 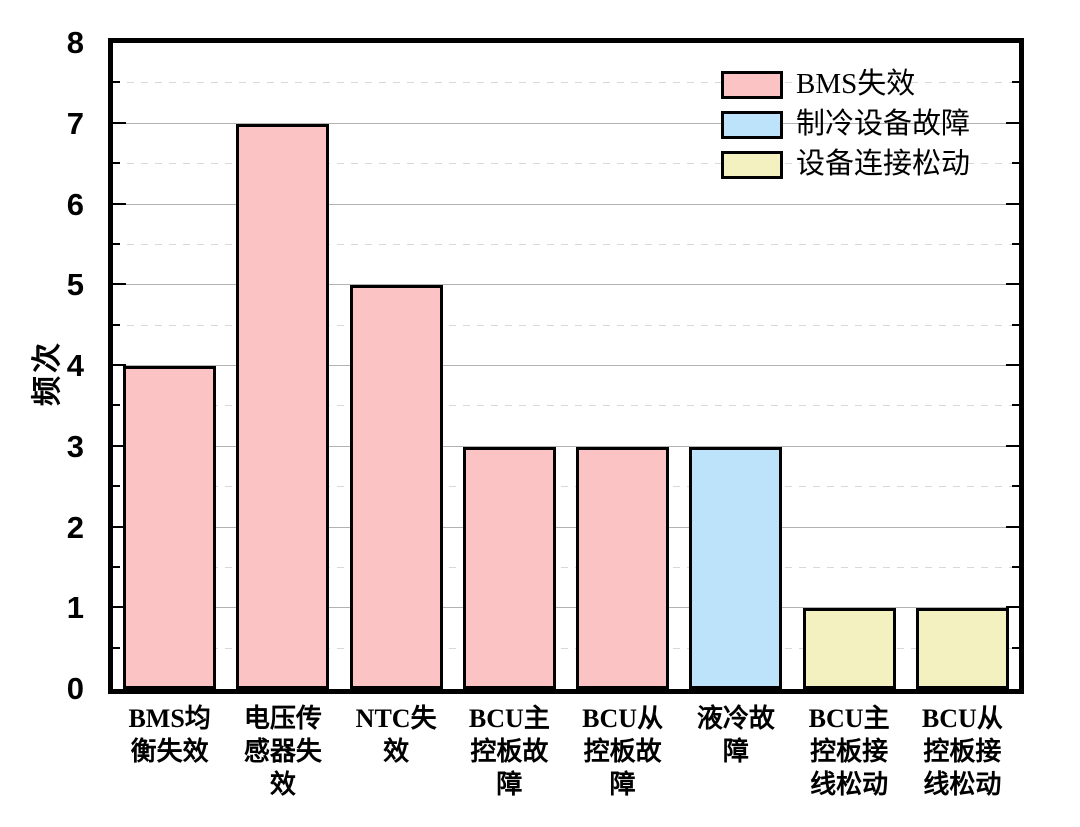 I want to click on x-label-BCU从控板故障: BCU从 控板故 障, so click(x=623, y=751).